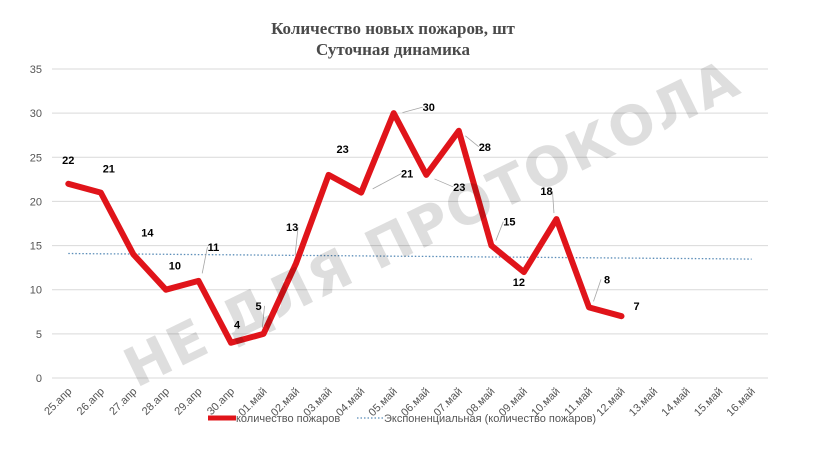 Image resolution: width=817 pixels, height=458 pixels. Describe the element at coordinates (610, 402) in the screenshot. I see `x-tick-label: 12.май` at that location.